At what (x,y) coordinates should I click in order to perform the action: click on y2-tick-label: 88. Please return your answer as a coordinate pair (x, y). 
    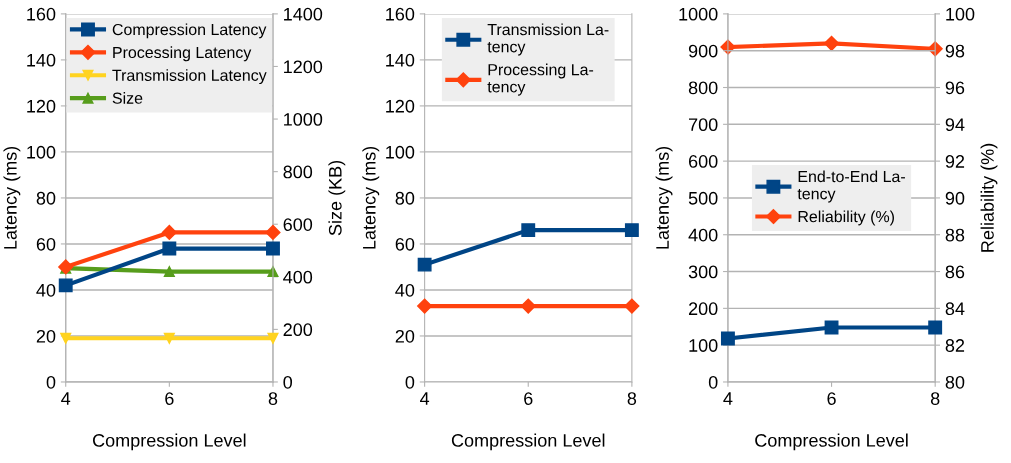
    Looking at the image, I should click on (955, 235).